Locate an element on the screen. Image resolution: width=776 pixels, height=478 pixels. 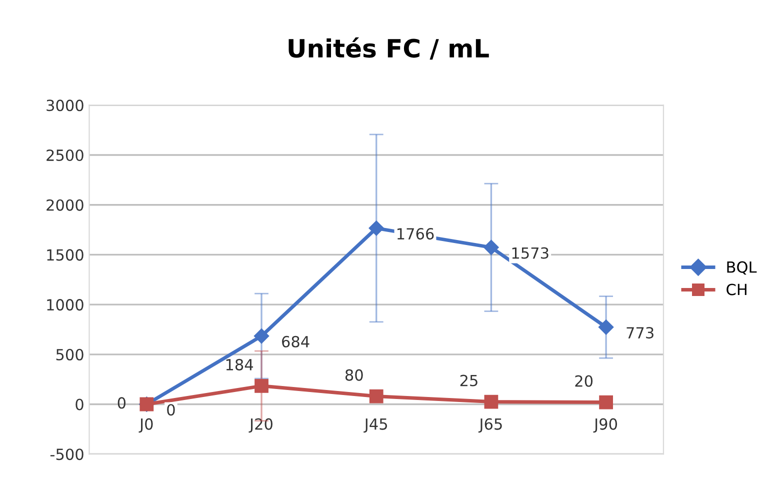
data-label: 1766 is located at coordinates (415, 234).